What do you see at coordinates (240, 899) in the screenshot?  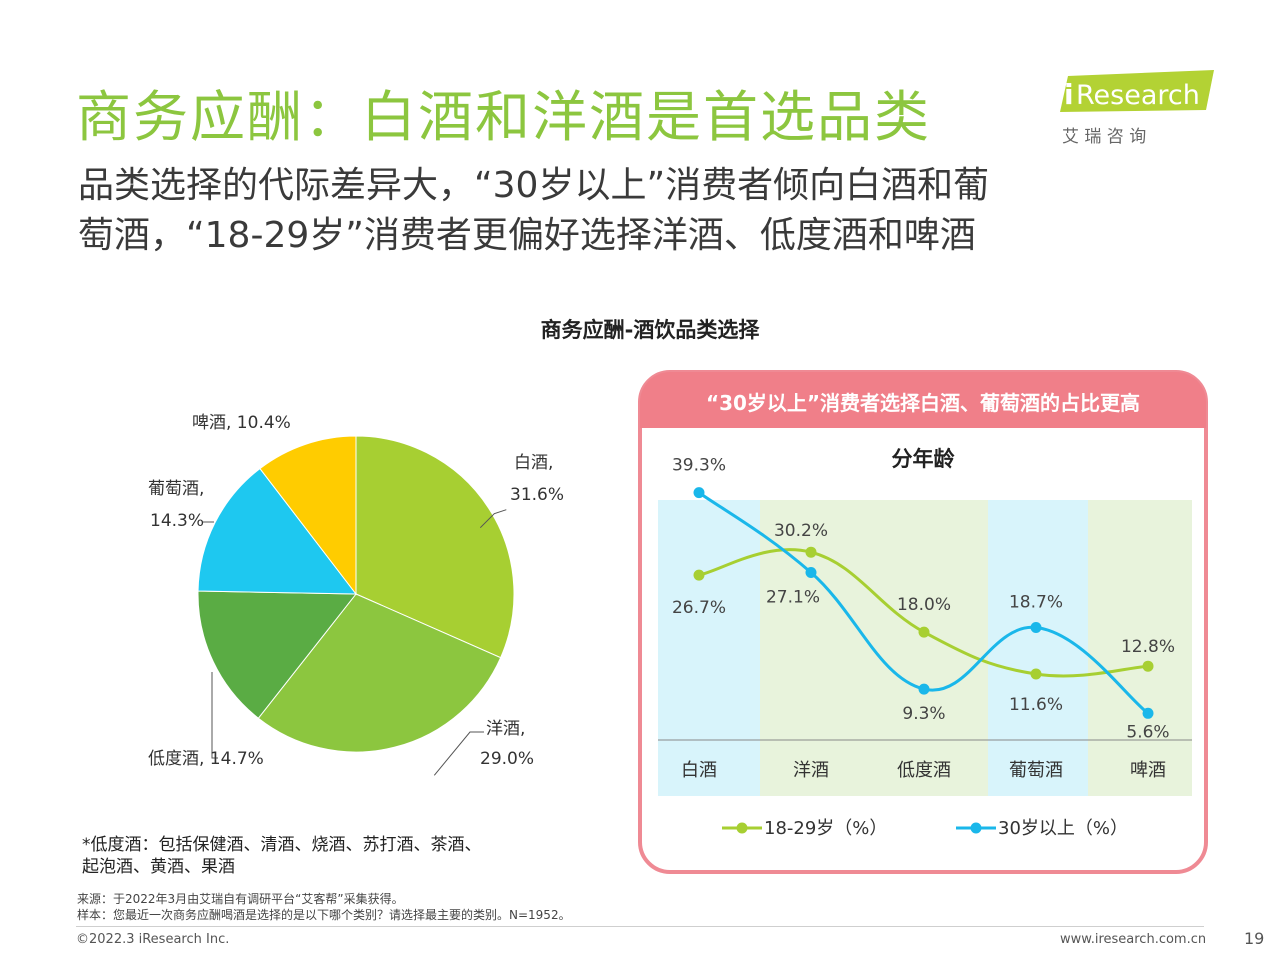 I see `source-line: 来源：于2022年3月由艾瑞自有调研平台“艾客帮”采集获得。` at bounding box center [240, 899].